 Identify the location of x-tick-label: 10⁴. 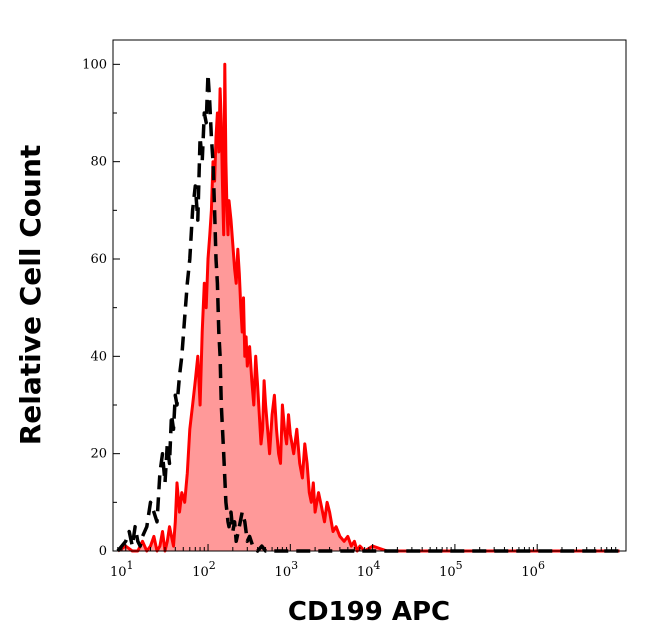
(369, 569).